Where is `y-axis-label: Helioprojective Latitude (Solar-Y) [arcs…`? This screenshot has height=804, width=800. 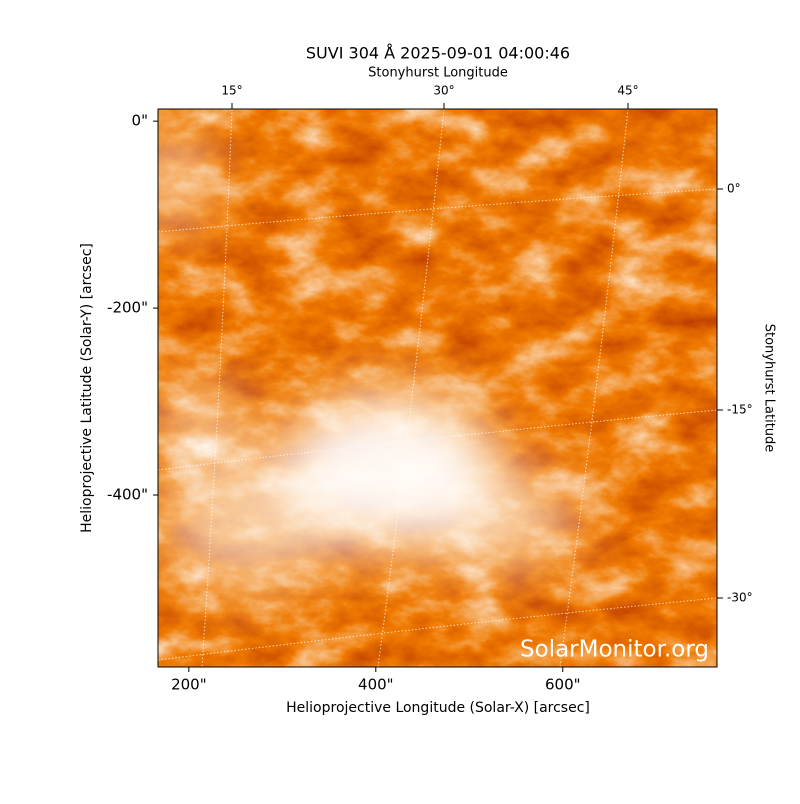 y-axis-label: Helioprojective Latitude (Solar-Y) [arcs… is located at coordinates (87, 388).